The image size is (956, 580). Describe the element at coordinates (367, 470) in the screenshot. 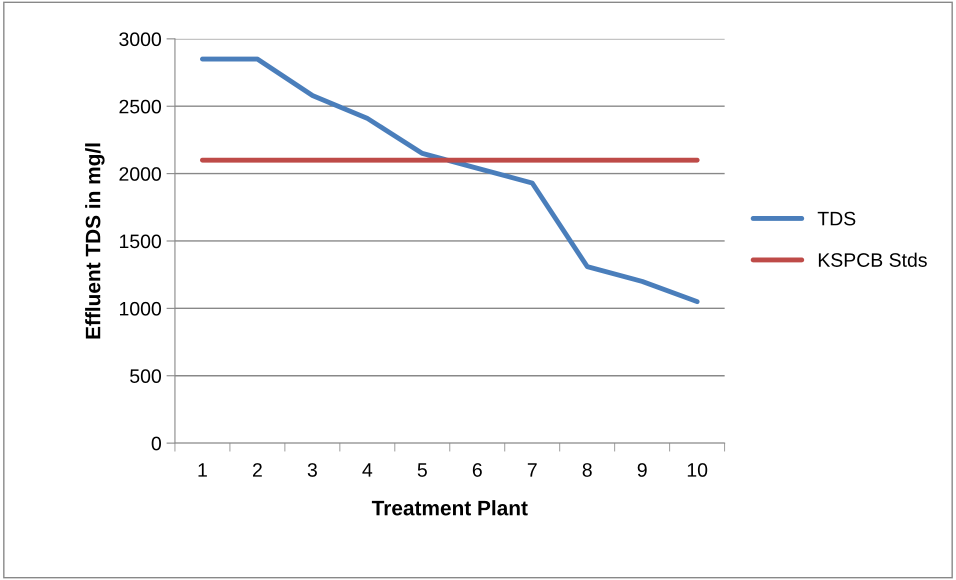

I see `x-tick-label: 4` at that location.